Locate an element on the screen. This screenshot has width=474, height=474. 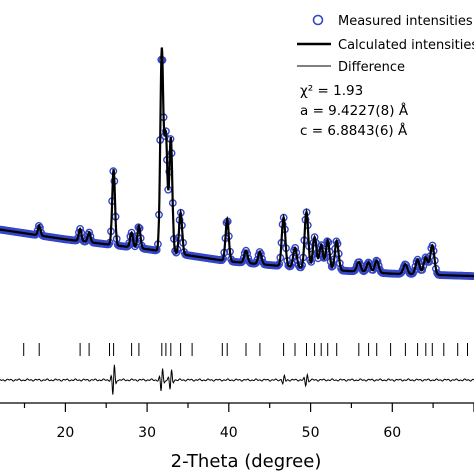
difference-line is located at coordinates (237, 379).